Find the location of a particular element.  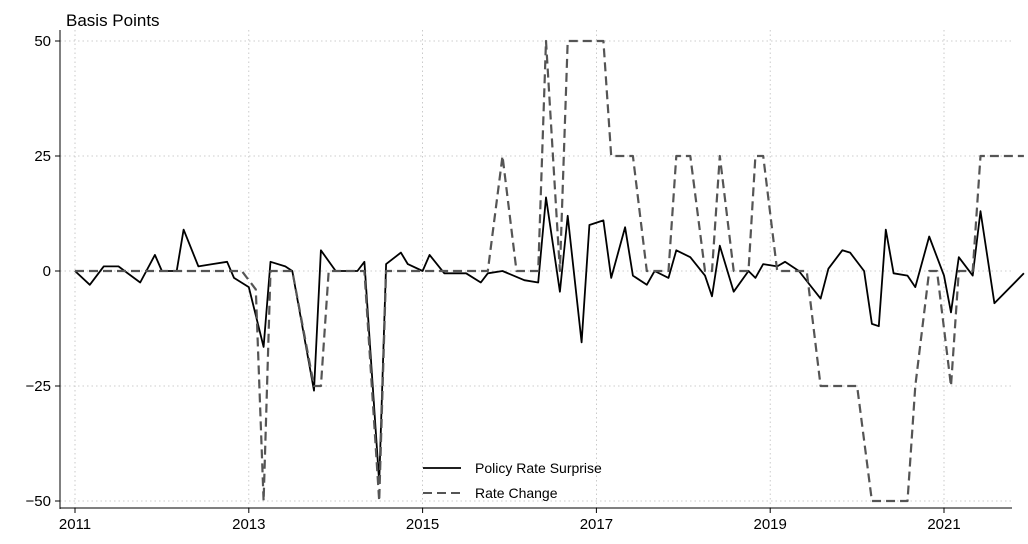

legend-label: Rate Change is located at coordinates (516, 493).